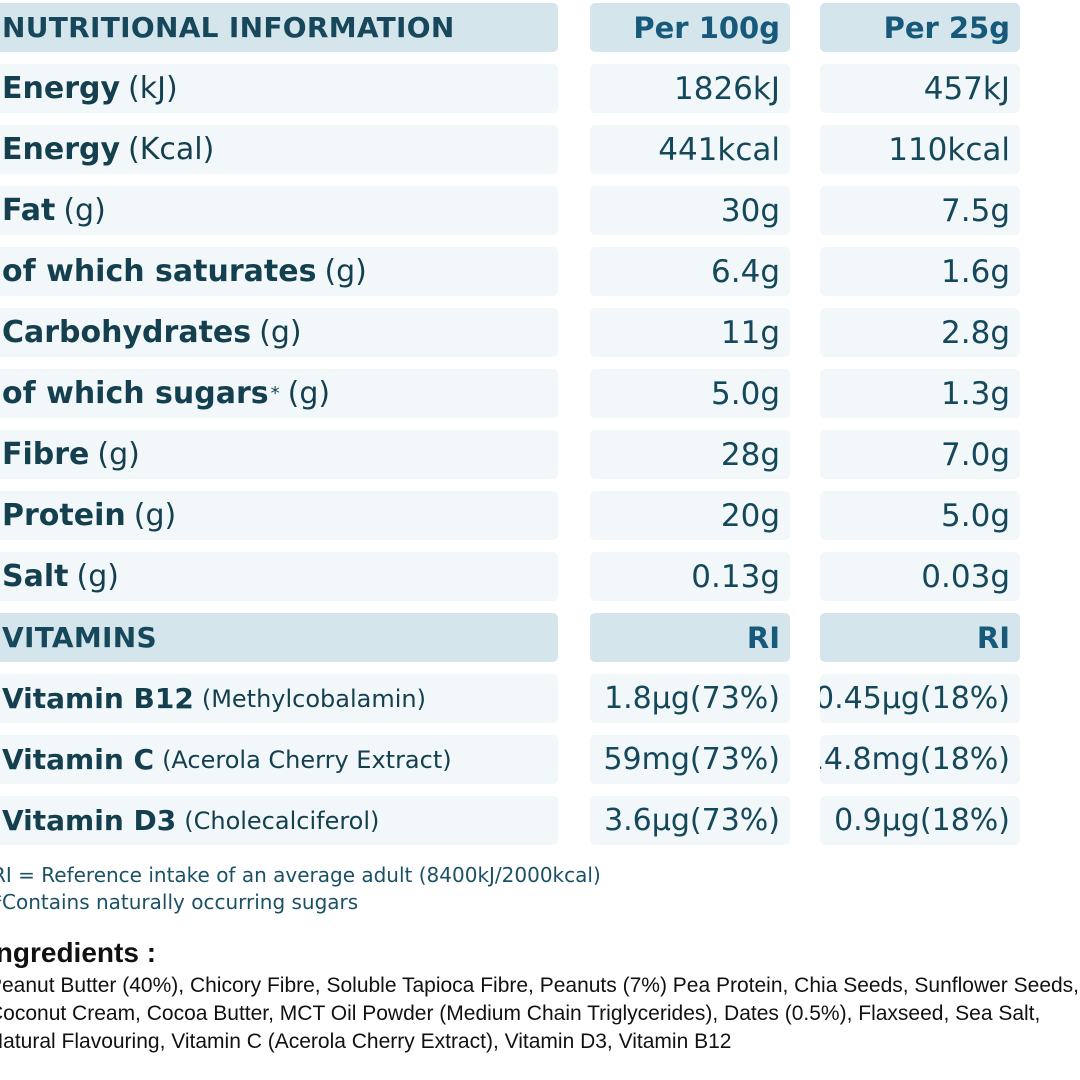  Describe the element at coordinates (64, 515) in the screenshot. I see `nutrient-name: Protein` at that location.